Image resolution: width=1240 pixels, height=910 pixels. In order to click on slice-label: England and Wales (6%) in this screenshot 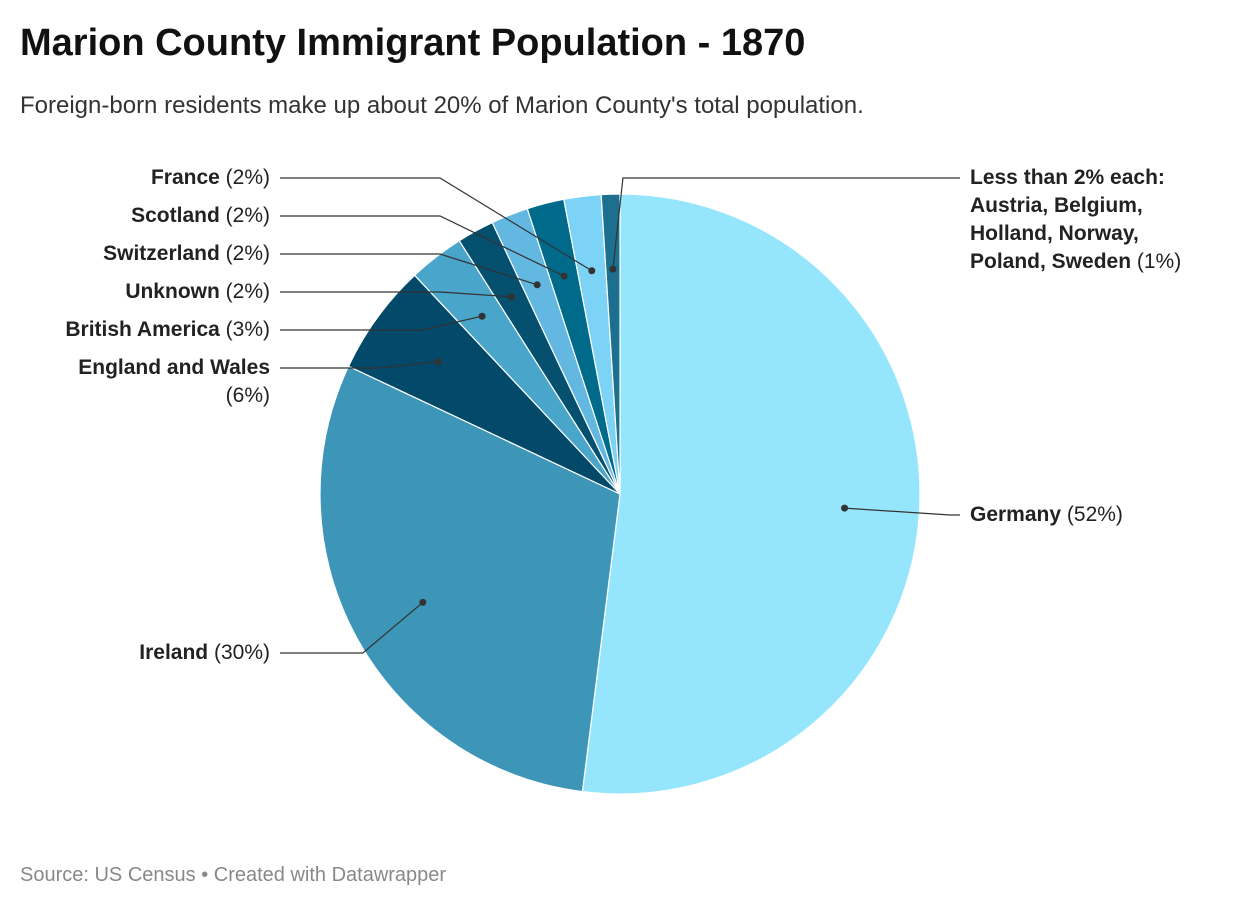, I will do `click(162, 382)`.